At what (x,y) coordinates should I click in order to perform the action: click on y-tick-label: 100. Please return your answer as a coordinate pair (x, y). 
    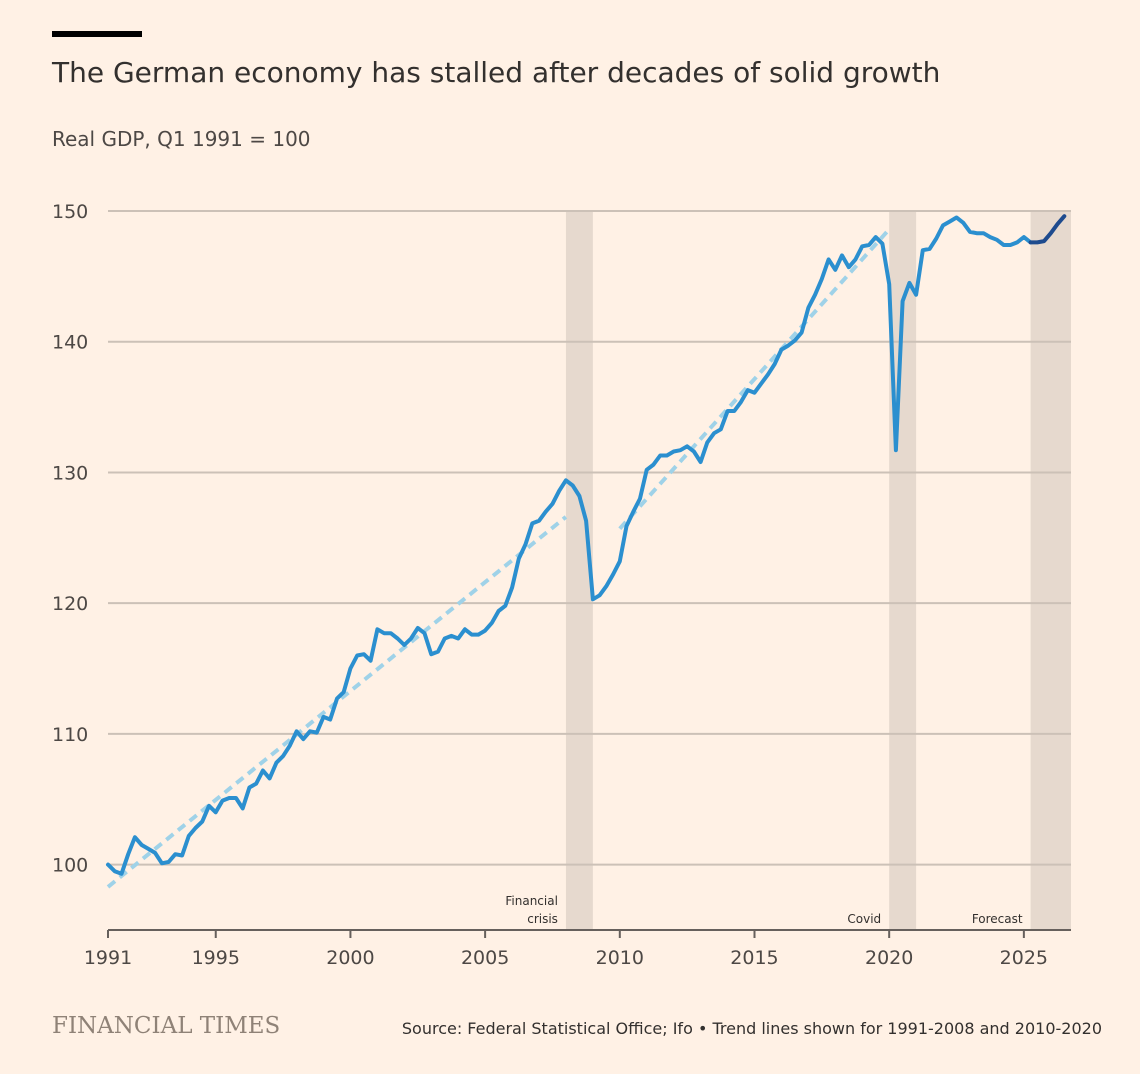
    Looking at the image, I should click on (70, 866).